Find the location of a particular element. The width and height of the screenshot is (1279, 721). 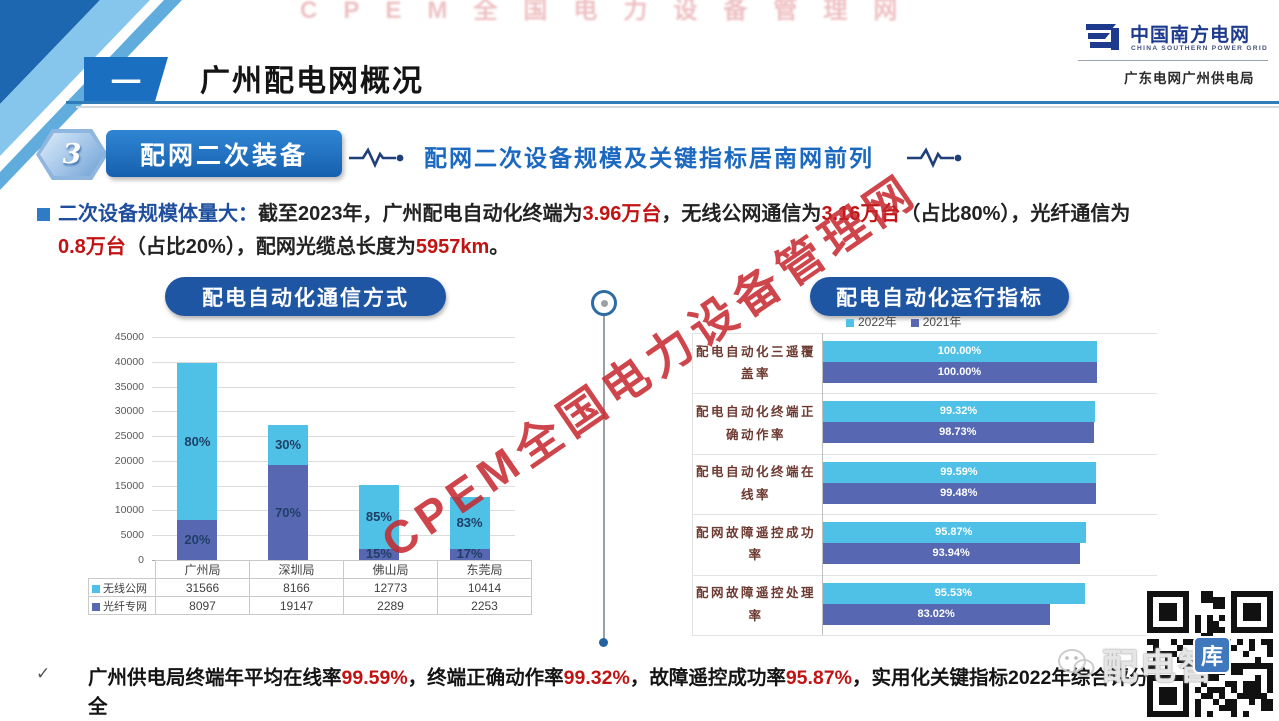

table-header-cell: 东莞局 is located at coordinates (484, 569).